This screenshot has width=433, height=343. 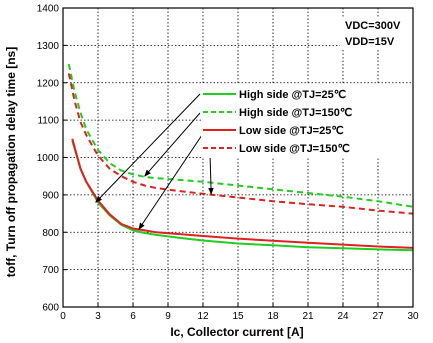 I want to click on legend-box, so click(x=307, y=121).